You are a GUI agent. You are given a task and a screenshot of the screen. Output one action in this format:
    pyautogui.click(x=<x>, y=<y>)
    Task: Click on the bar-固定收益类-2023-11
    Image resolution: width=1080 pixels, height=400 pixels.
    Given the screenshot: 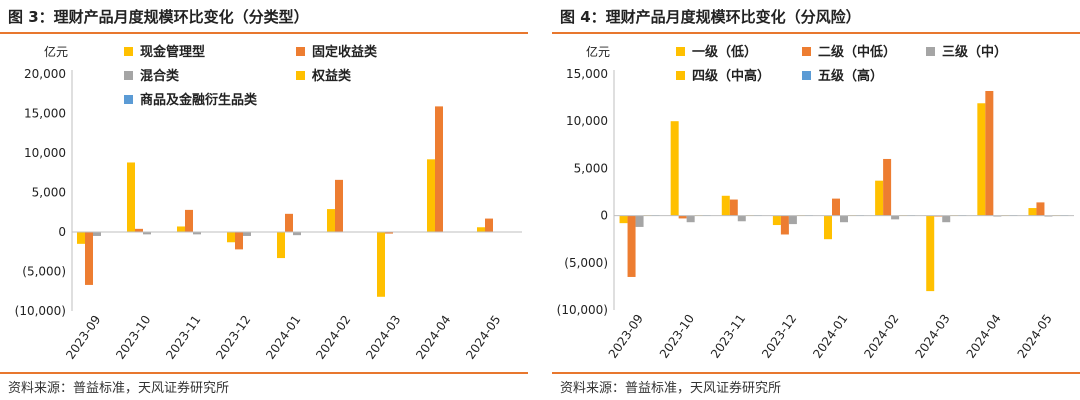 What is the action you would take?
    pyautogui.click(x=189, y=220)
    